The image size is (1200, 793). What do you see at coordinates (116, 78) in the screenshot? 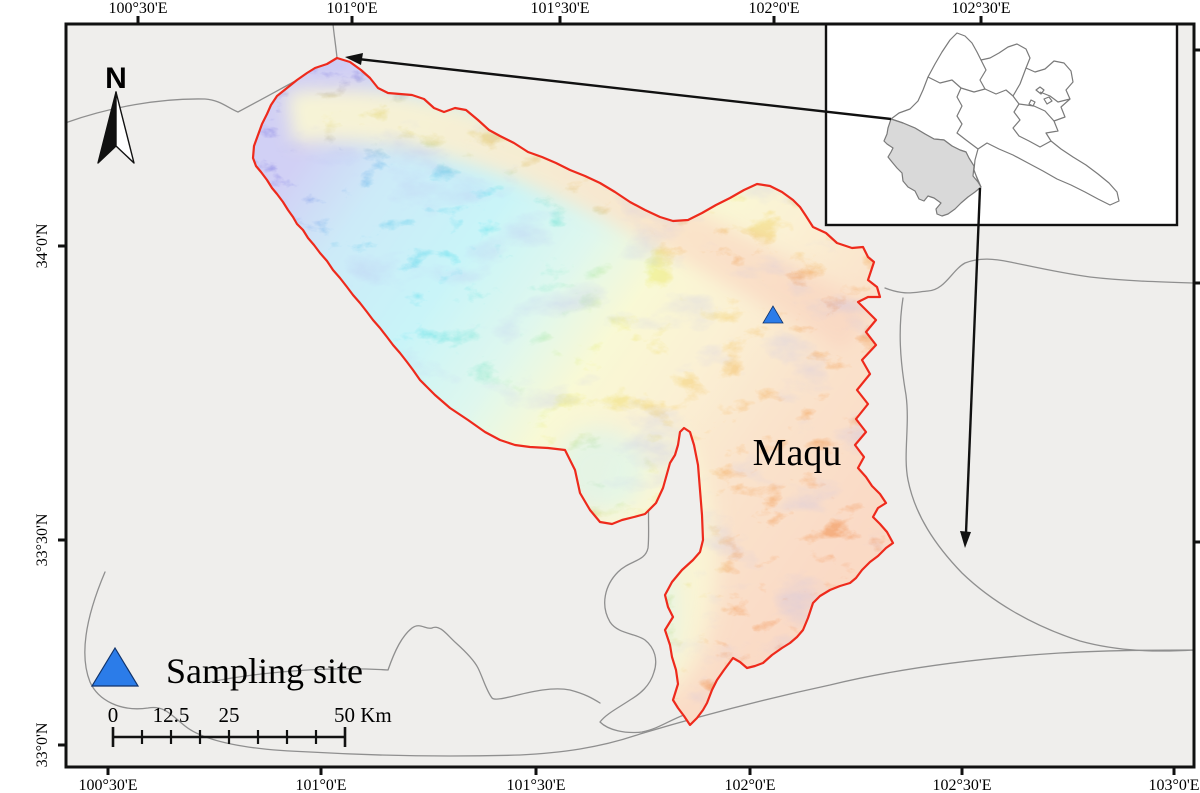
I see `north-arrow-label: N` at bounding box center [116, 78].